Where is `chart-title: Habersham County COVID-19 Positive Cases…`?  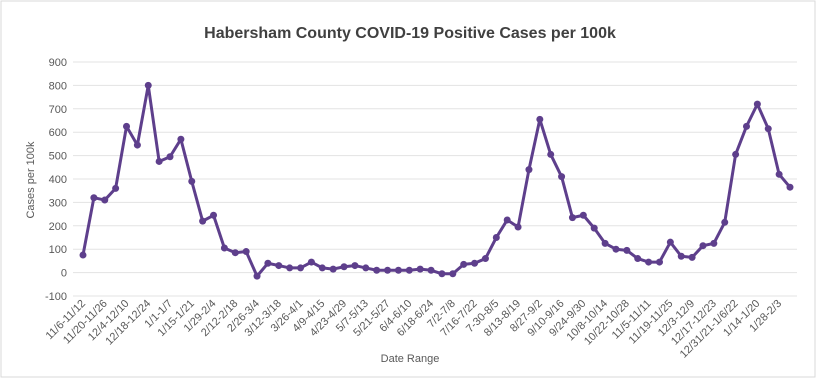 chart-title: Habersham County COVID-19 Positive Cases… is located at coordinates (410, 33).